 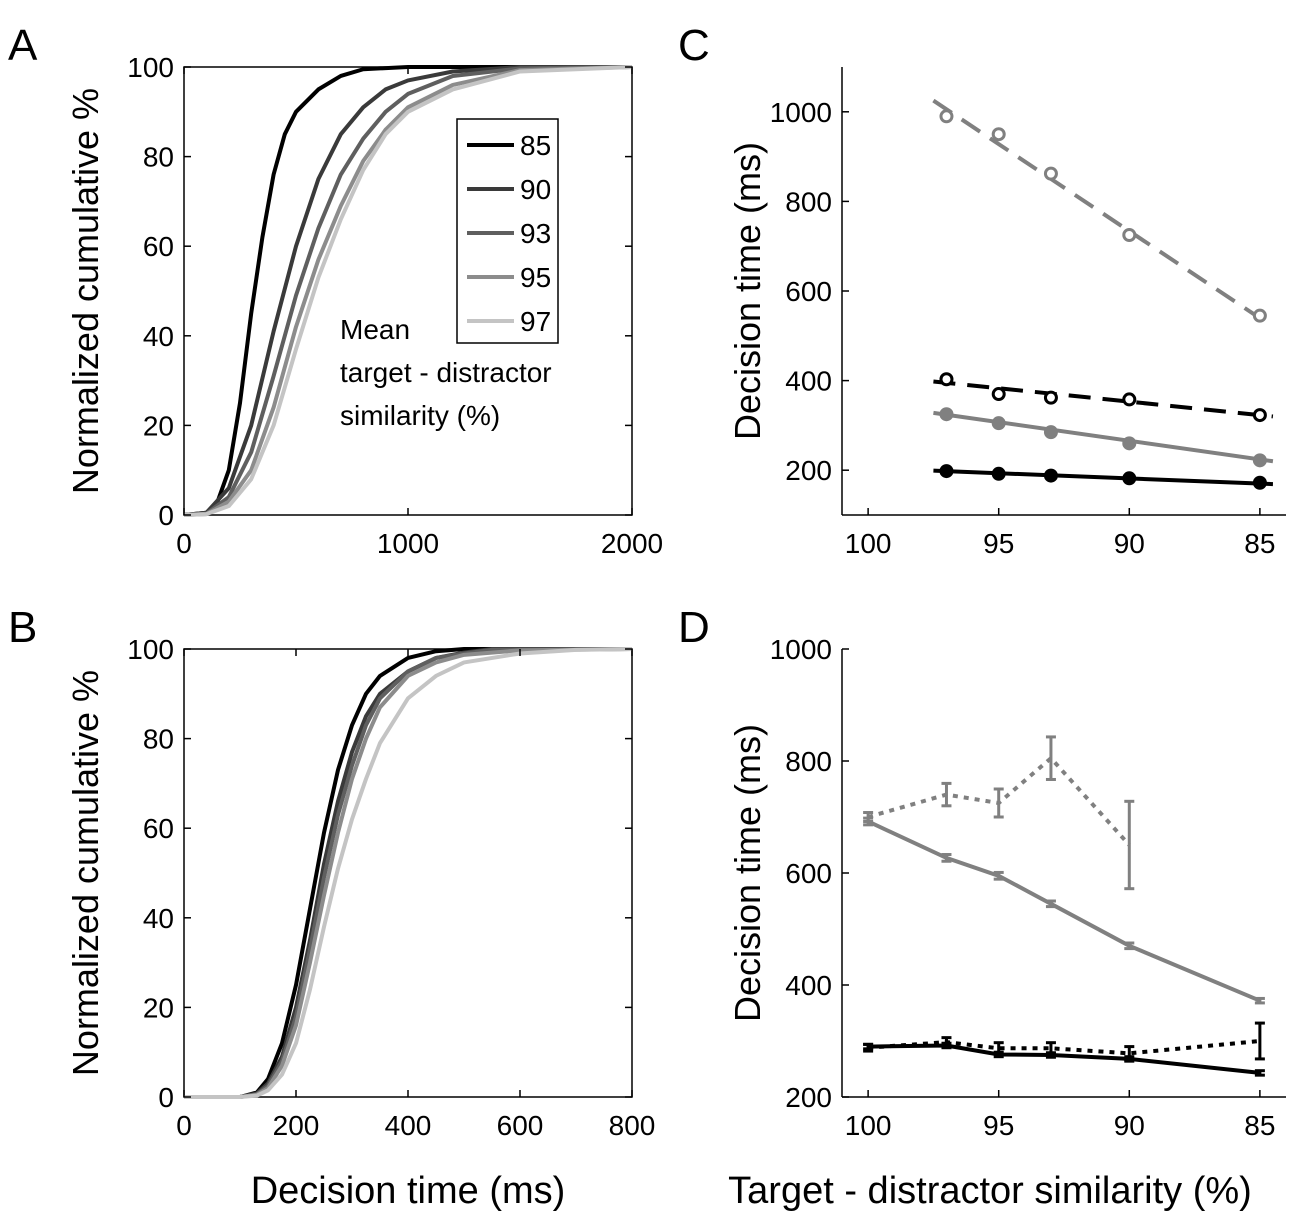 I want to click on y-tick-label-a: 80, so click(x=158, y=157).